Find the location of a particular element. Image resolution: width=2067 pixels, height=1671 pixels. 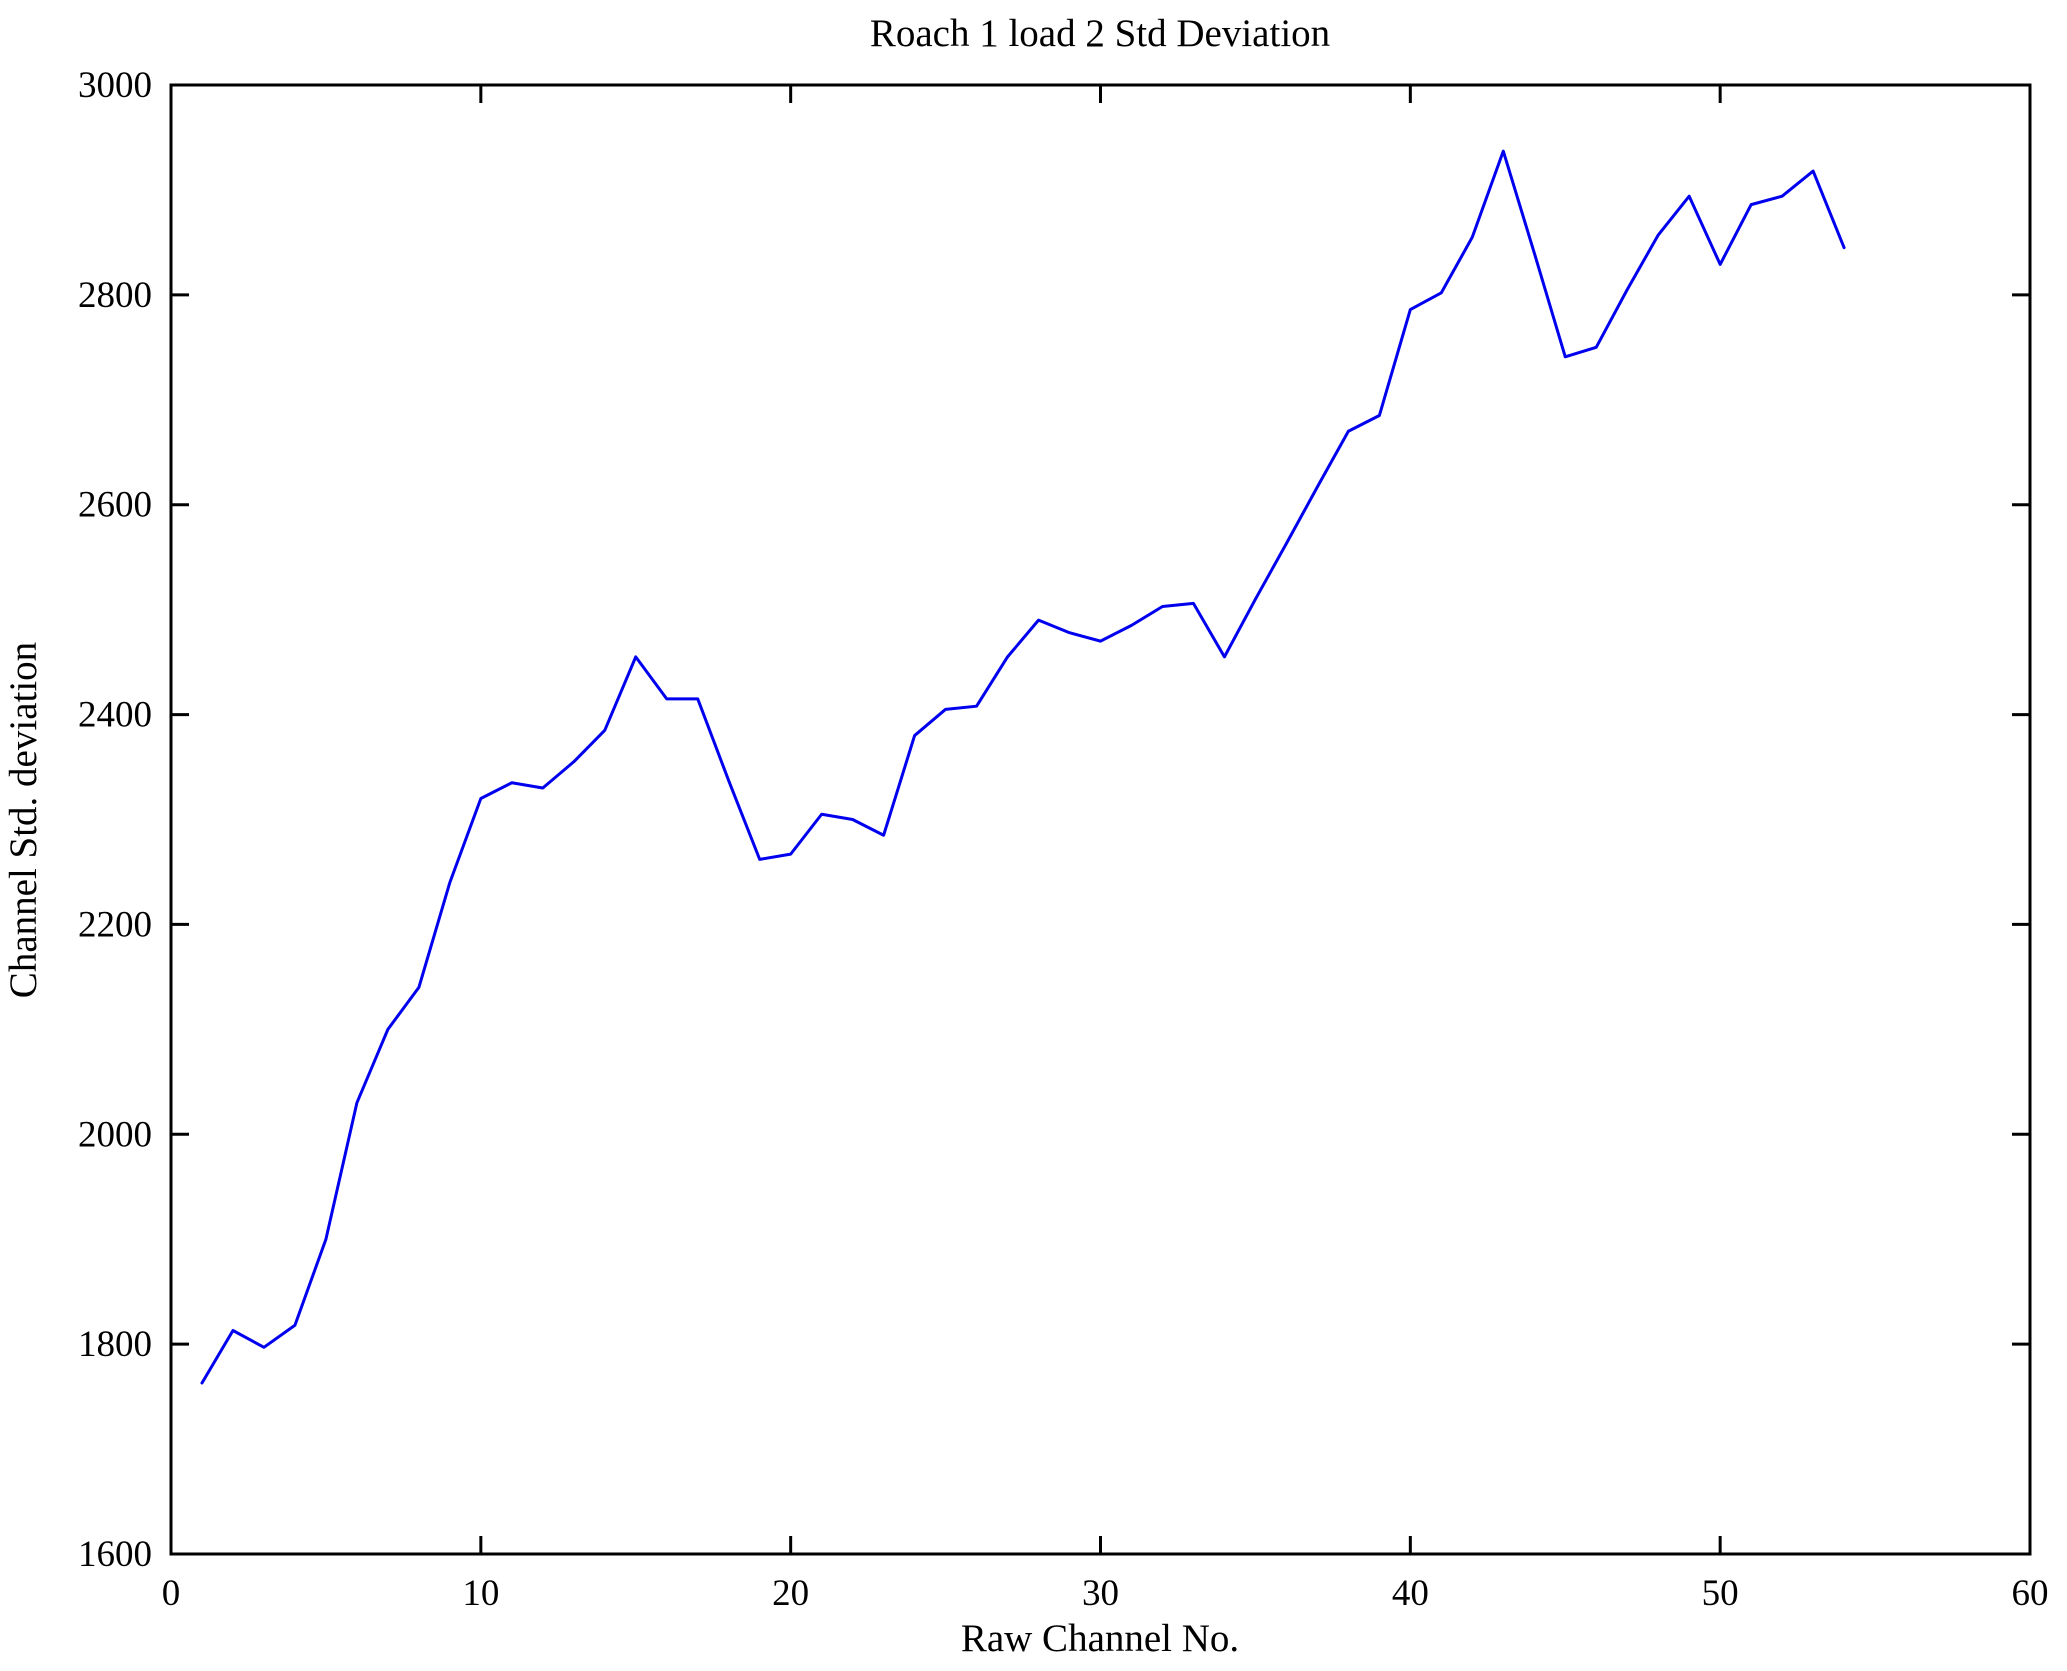

chart-title: Roach 1 load 2 Std Deviation is located at coordinates (1100, 33).